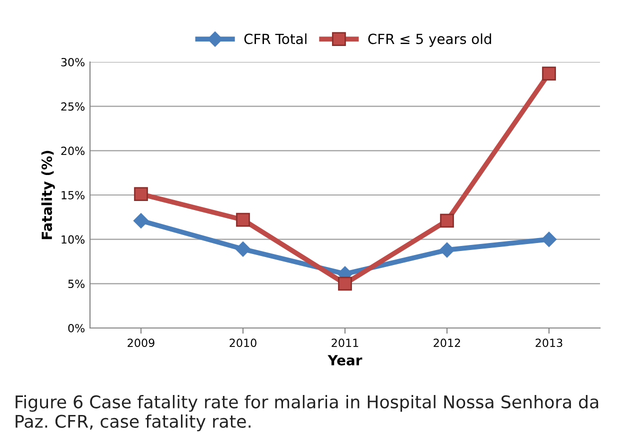  What do you see at coordinates (275, 38) in the screenshot?
I see `legend-label: CFR Total` at bounding box center [275, 38].